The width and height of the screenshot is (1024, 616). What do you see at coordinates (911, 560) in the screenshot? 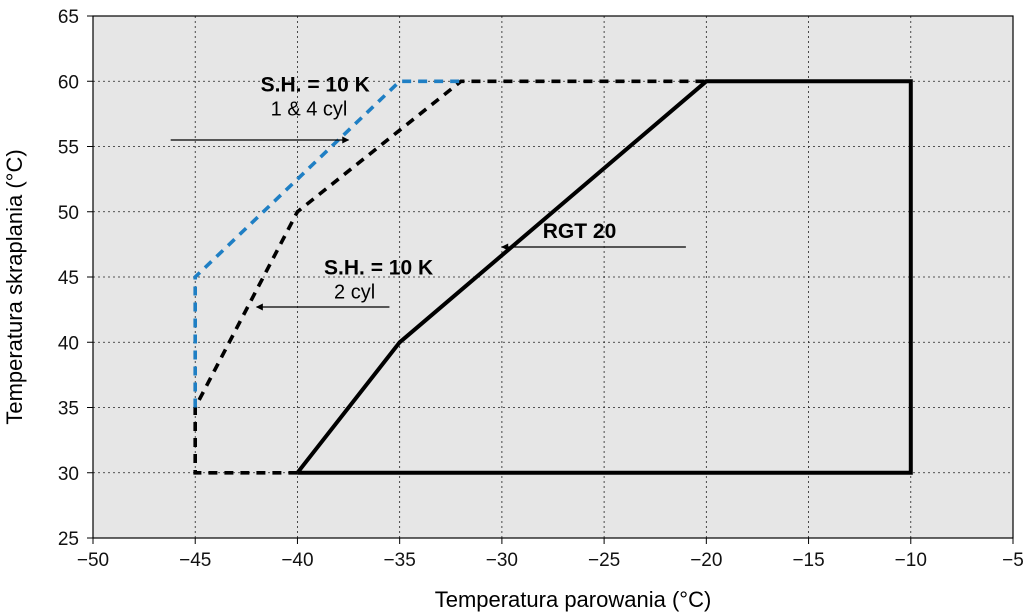
I see `x-tick-label: −10` at bounding box center [911, 560].